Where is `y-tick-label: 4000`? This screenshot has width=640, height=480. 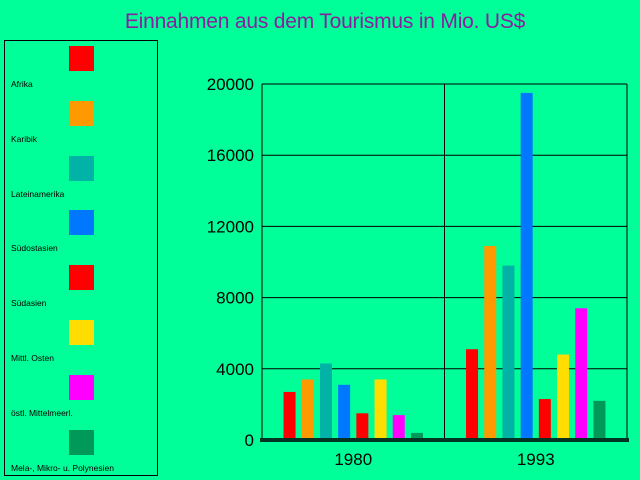 y-tick-label: 4000 is located at coordinates (235, 369).